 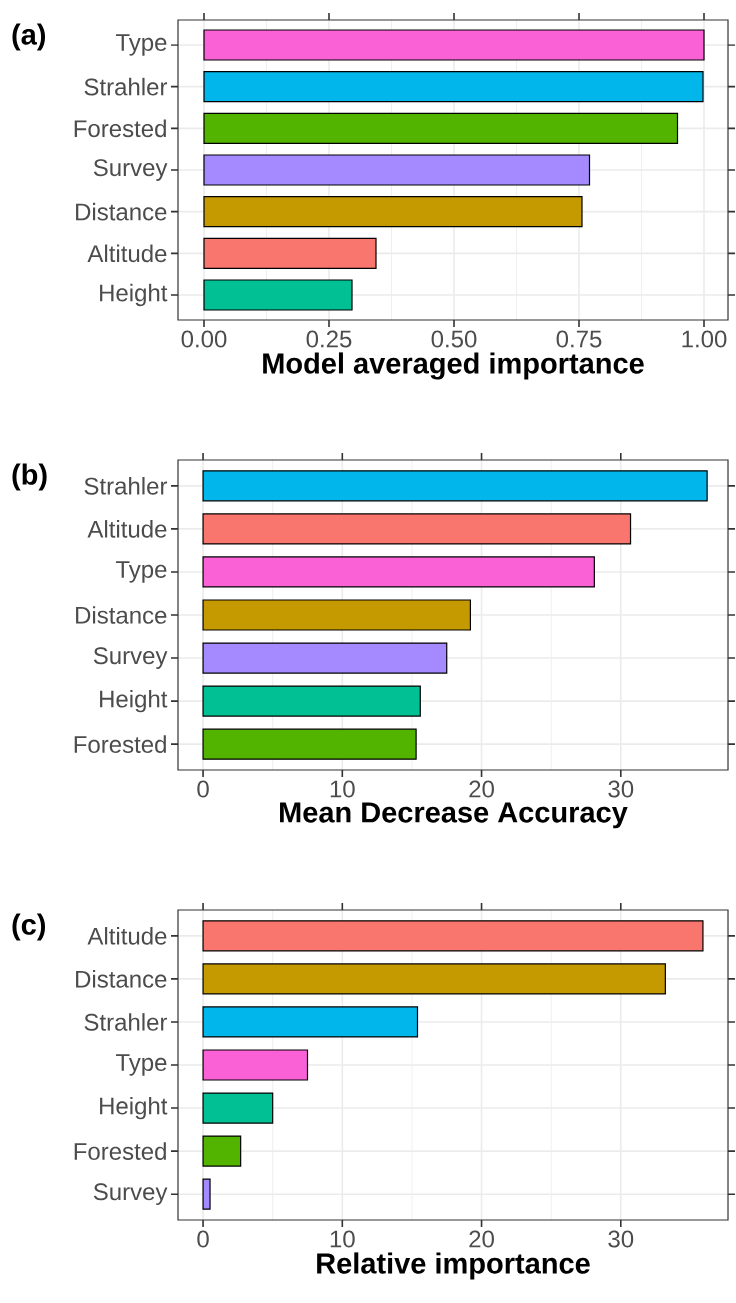 What do you see at coordinates (454, 339) in the screenshot?
I see `x-tick-label: 0.50` at bounding box center [454, 339].